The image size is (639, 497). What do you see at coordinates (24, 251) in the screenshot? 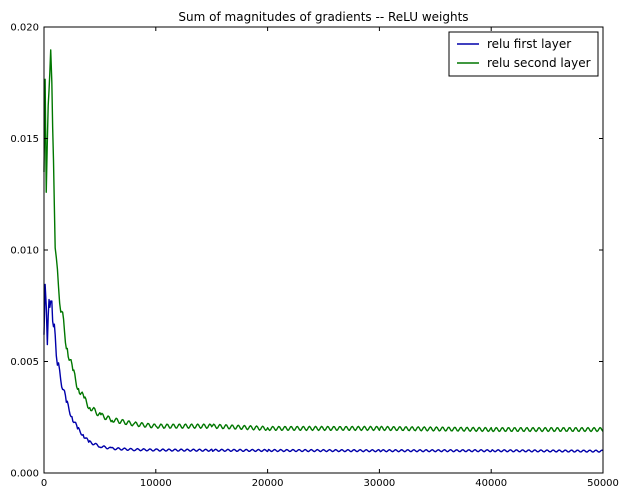
I see `y-tick-label: 0.010` at bounding box center [24, 251].